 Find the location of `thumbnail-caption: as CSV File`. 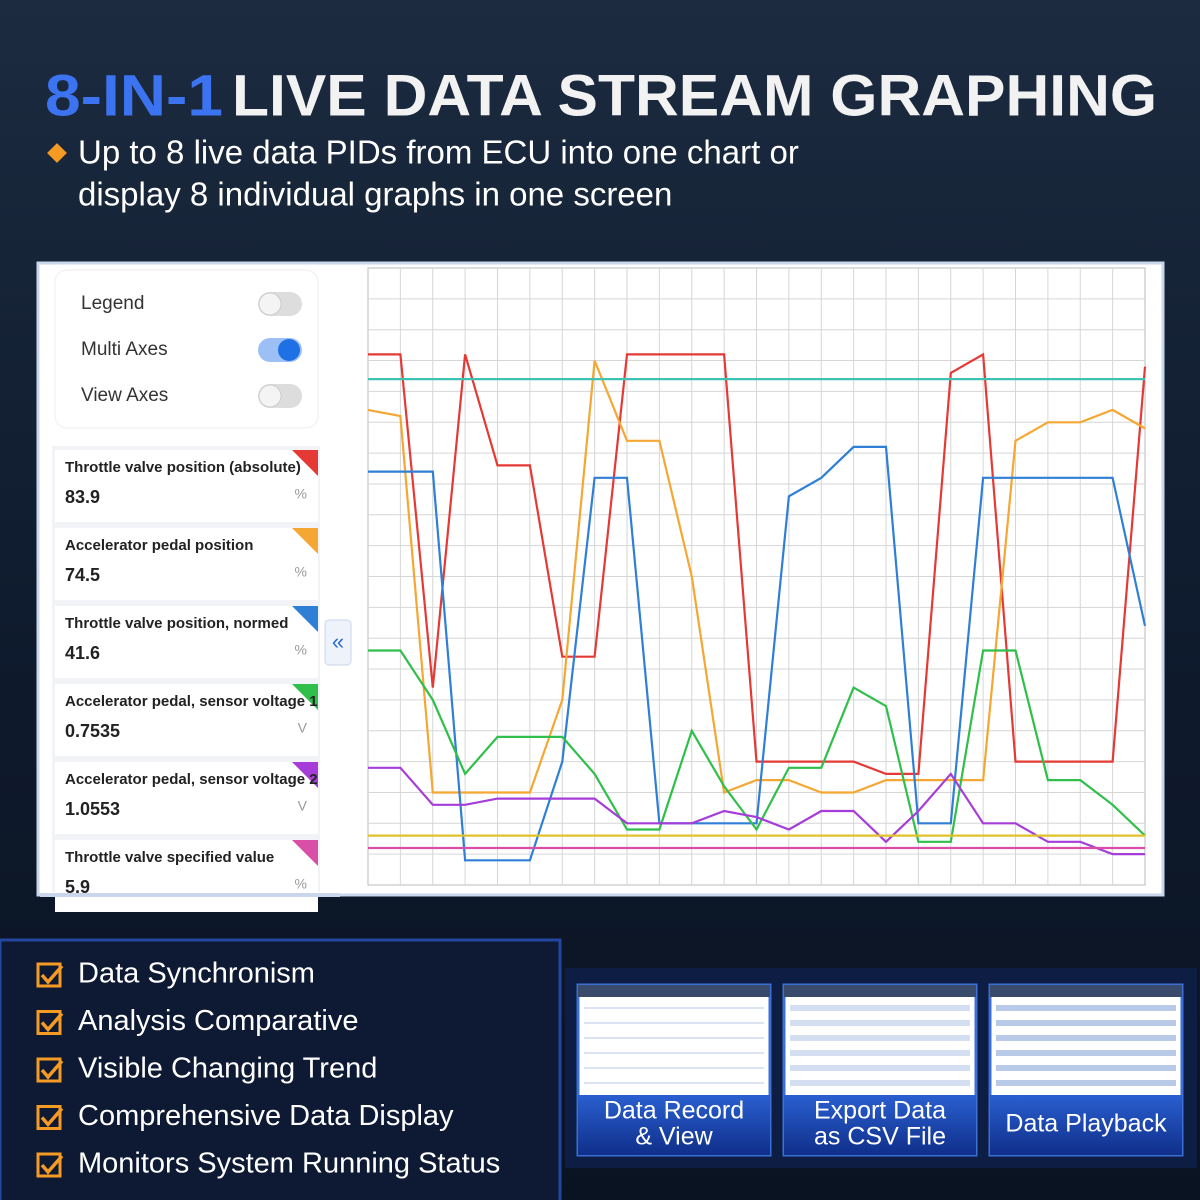

thumbnail-caption: as CSV File is located at coordinates (880, 1137).